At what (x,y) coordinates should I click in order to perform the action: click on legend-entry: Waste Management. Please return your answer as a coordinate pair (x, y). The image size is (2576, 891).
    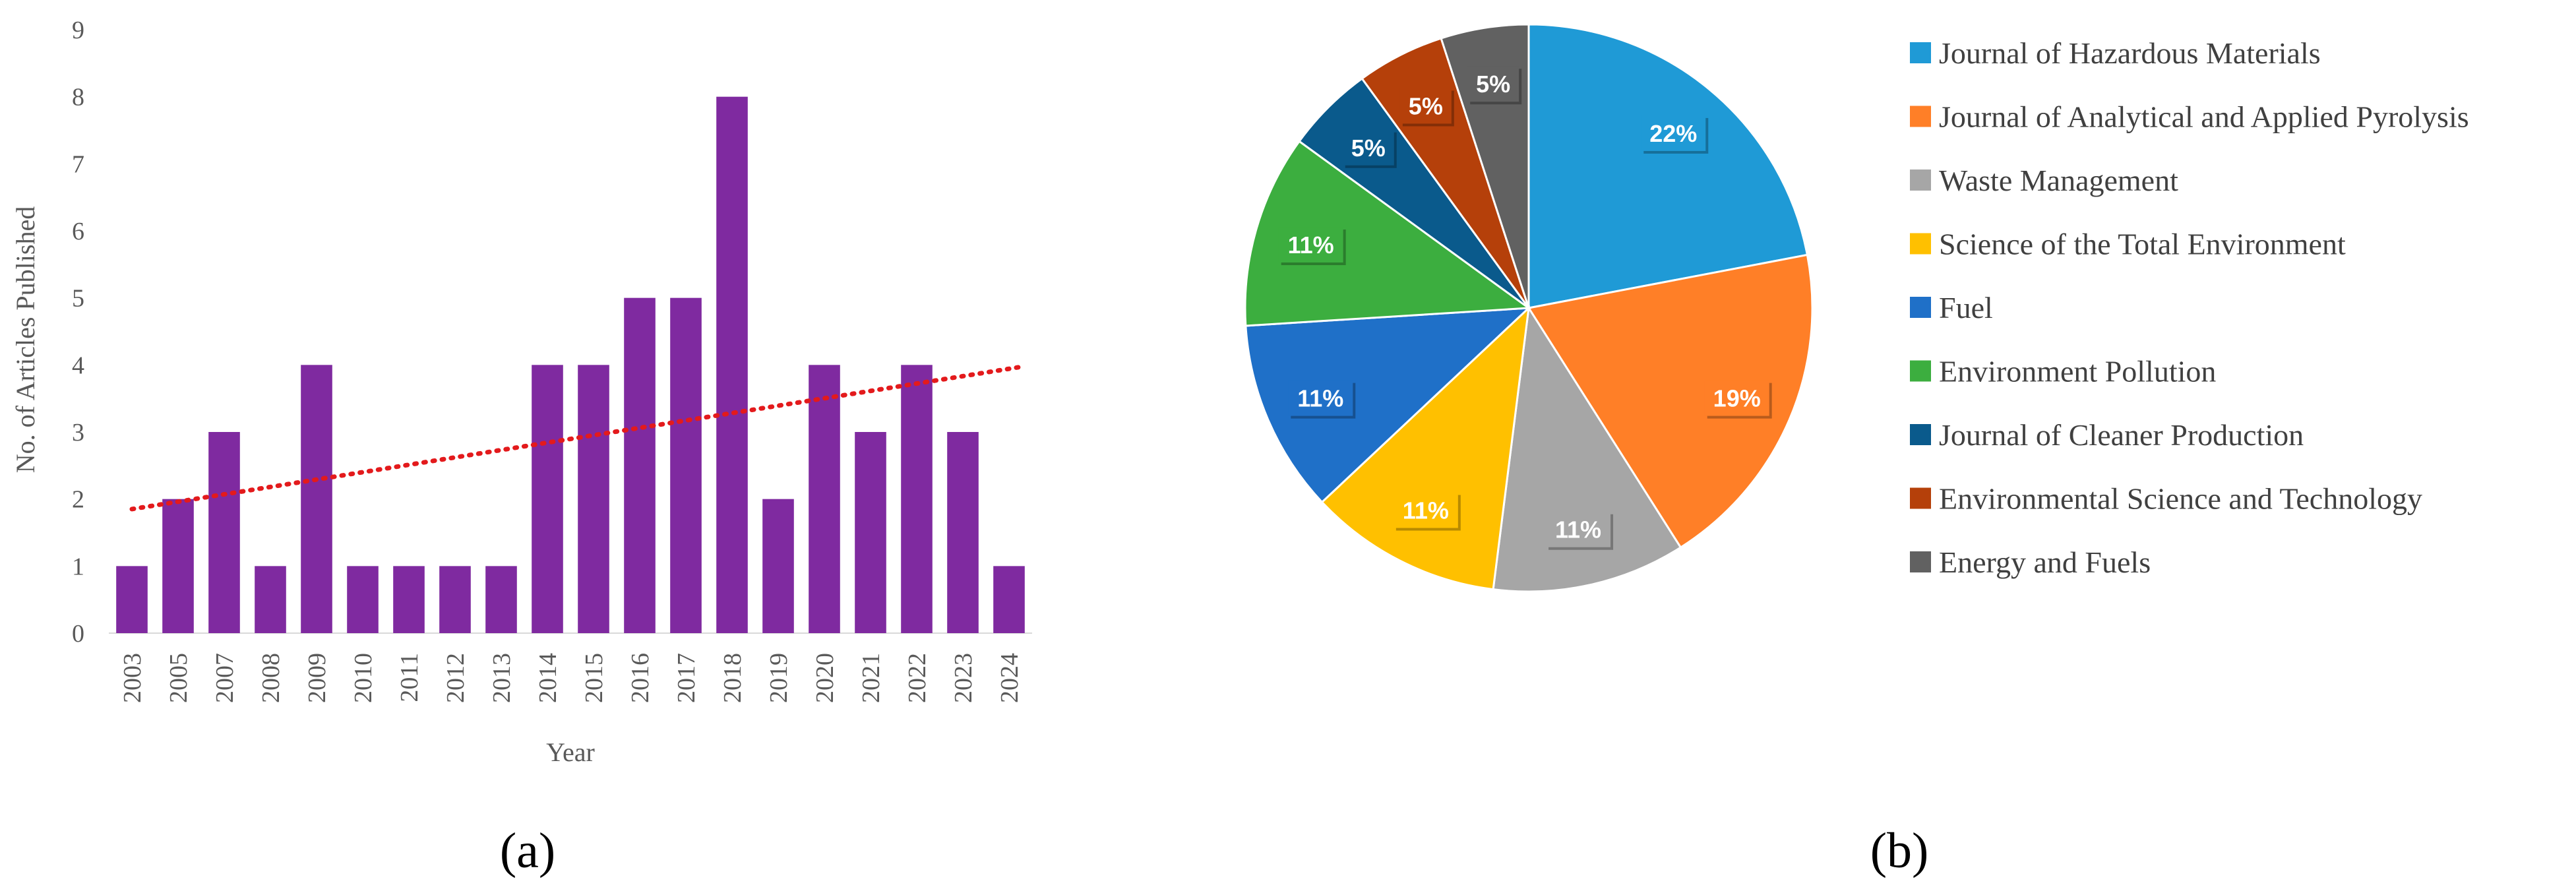
    Looking at the image, I should click on (2058, 180).